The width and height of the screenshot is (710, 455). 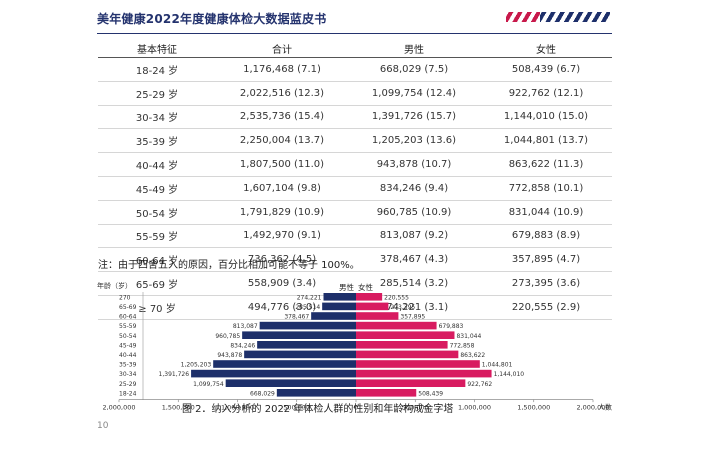 I want to click on cell-male: 668,029 (7.5), so click(x=414, y=69).